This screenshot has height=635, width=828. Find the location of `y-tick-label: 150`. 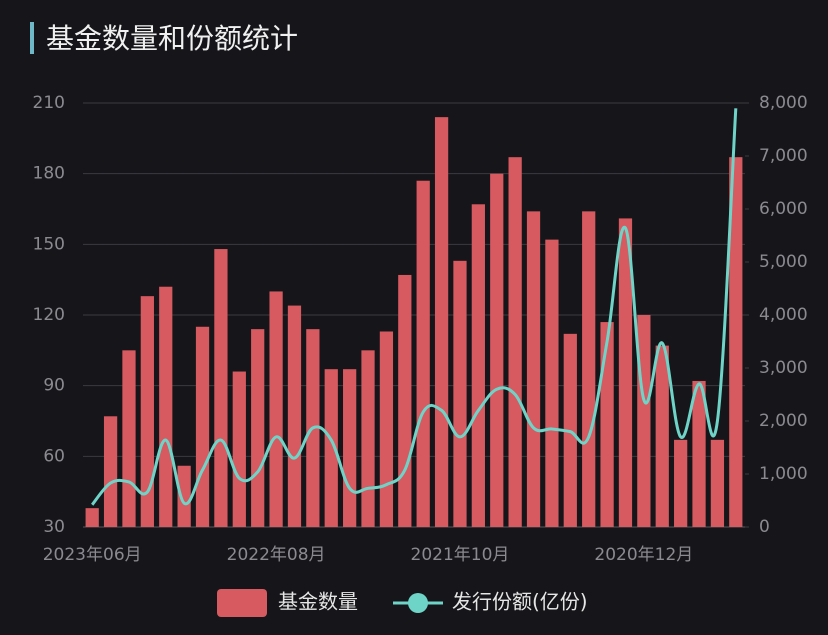

y-tick-label: 150 is located at coordinates (49, 244).